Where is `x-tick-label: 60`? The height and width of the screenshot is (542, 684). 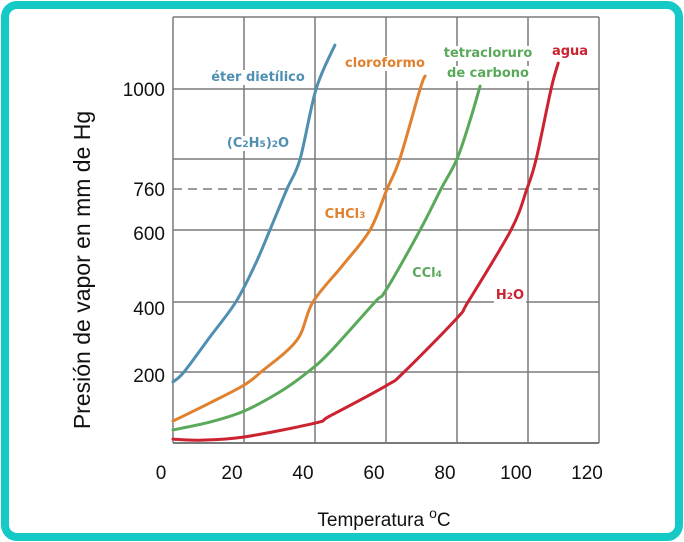 x-tick-label: 60 is located at coordinates (373, 473).